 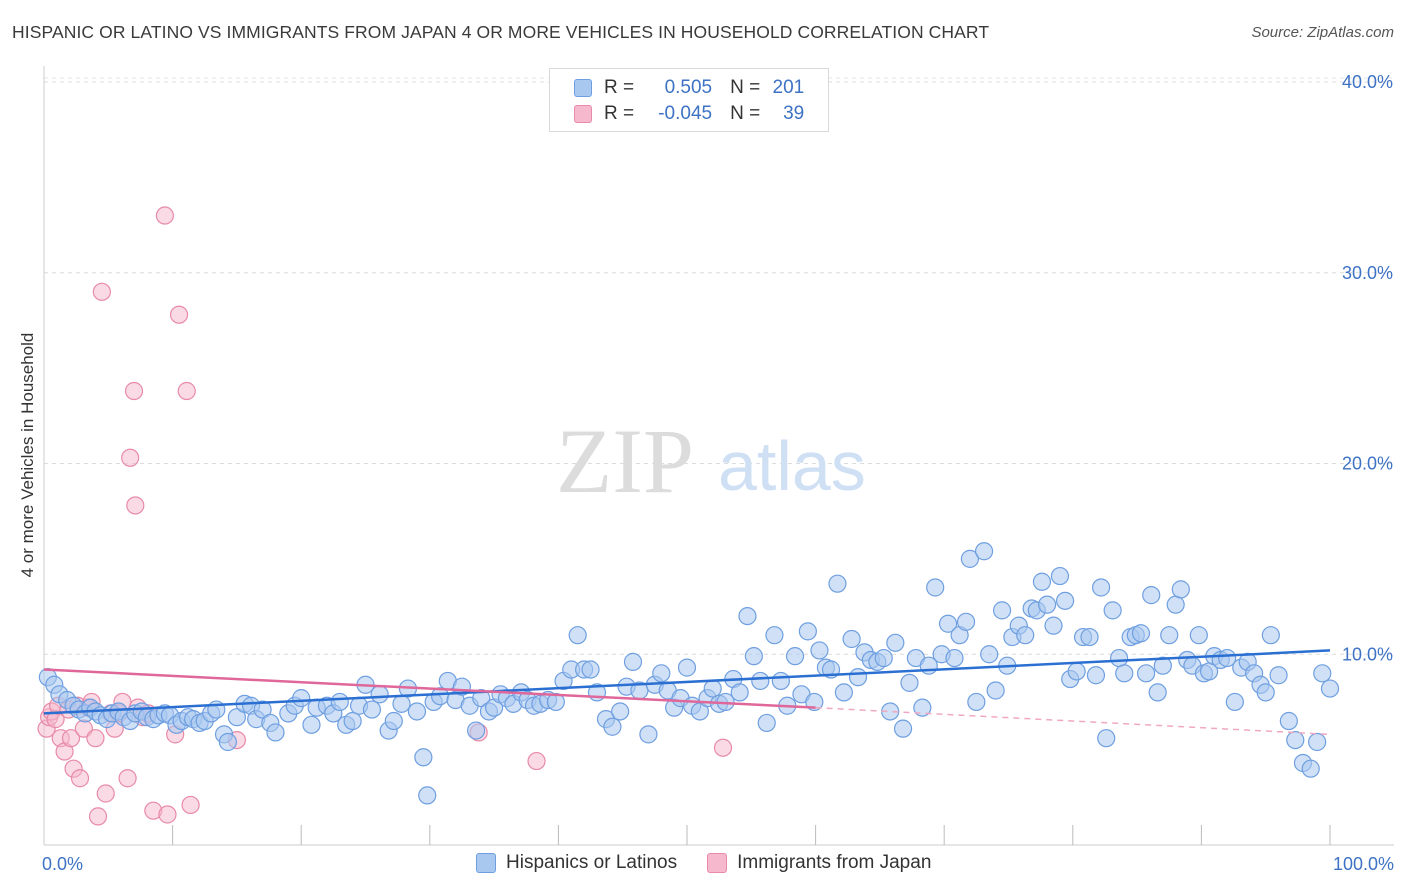 What do you see at coordinates (625, 461) in the screenshot?
I see `watermark-zip: ZIP` at bounding box center [625, 461].